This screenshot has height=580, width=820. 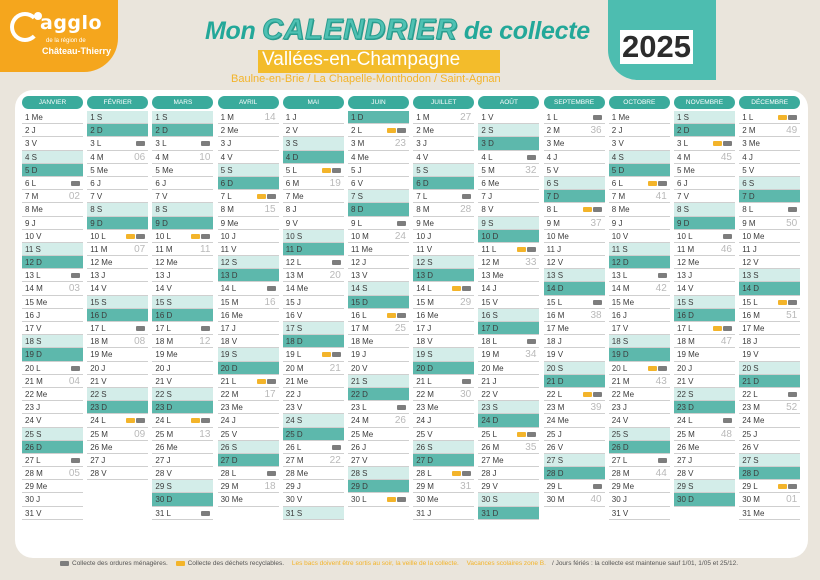 I want to click on day-row: 3 L, so click(x=118, y=144).